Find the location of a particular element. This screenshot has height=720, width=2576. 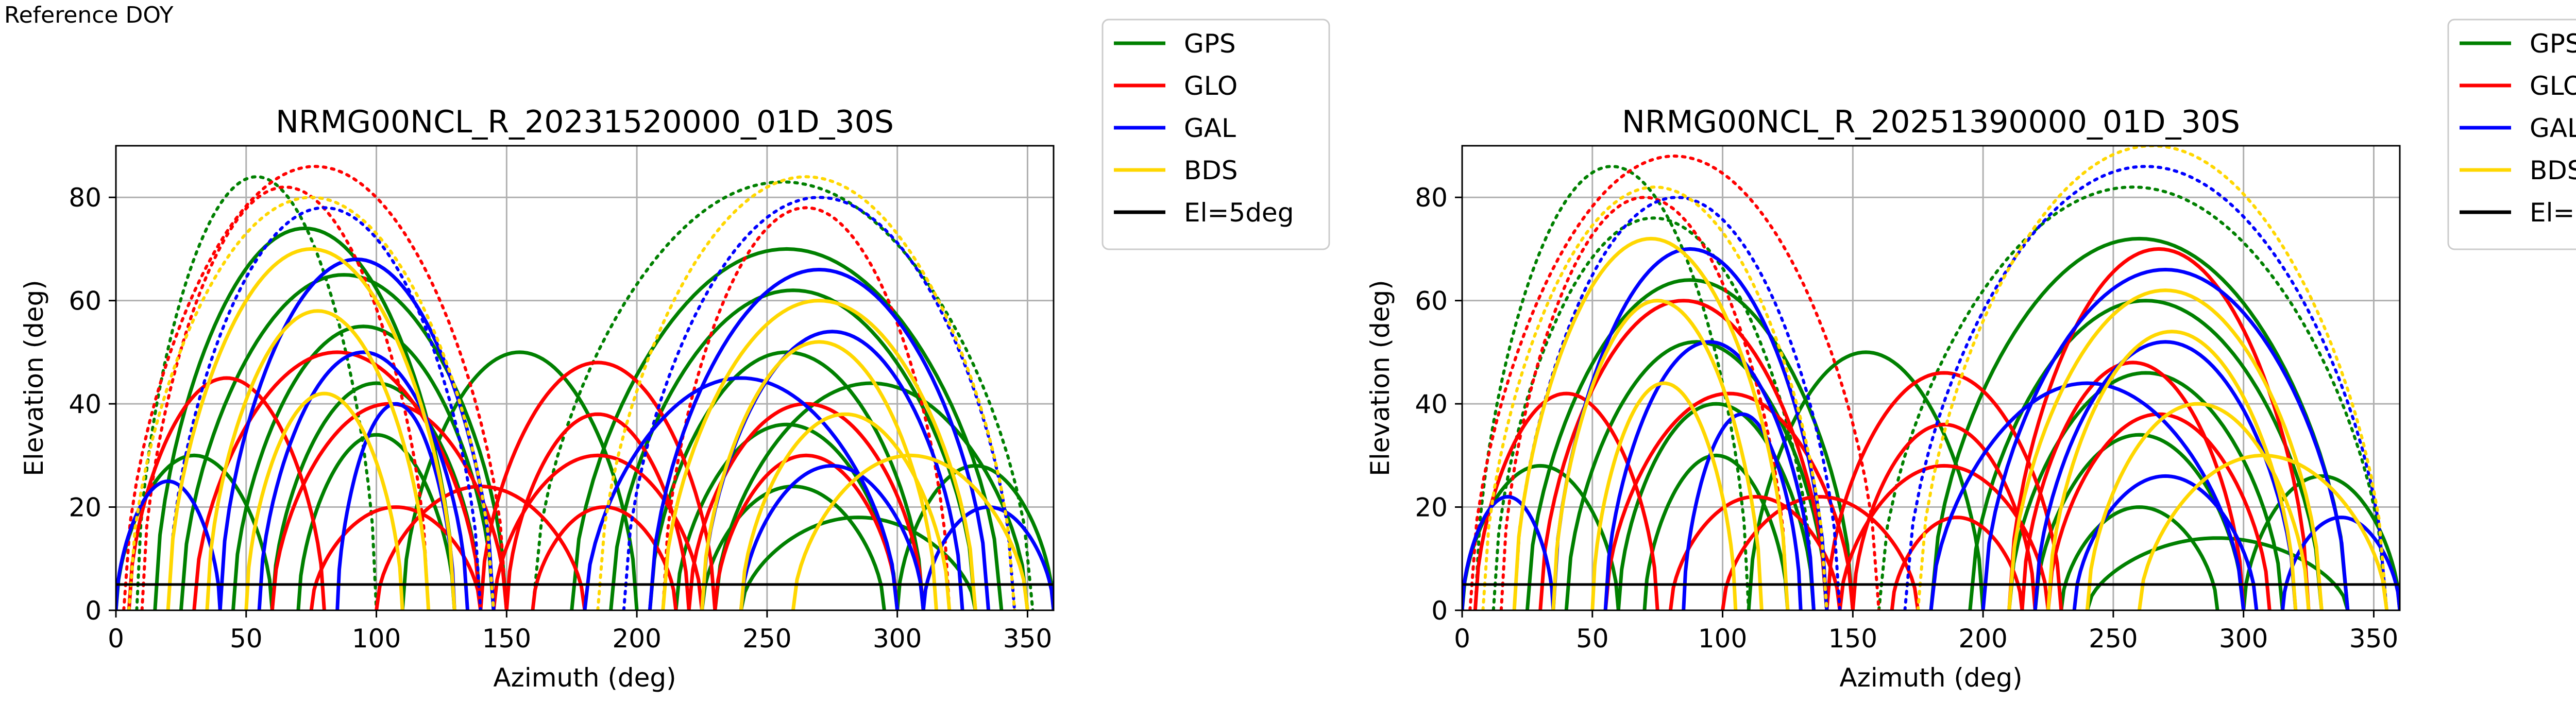

chart-title: NRMG00NCL_R_20251390000_01D_30S is located at coordinates (1931, 122).